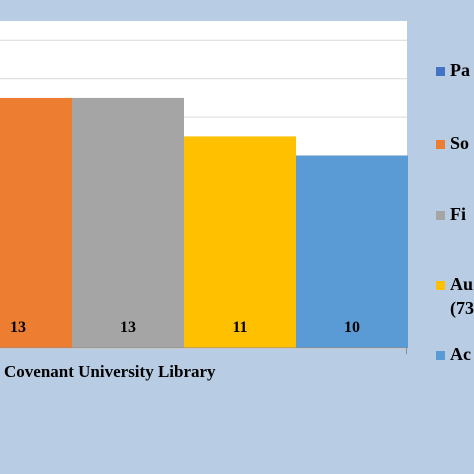 The height and width of the screenshot is (474, 474). What do you see at coordinates (460, 354) in the screenshot?
I see `legend-label-ac: Ac` at bounding box center [460, 354].